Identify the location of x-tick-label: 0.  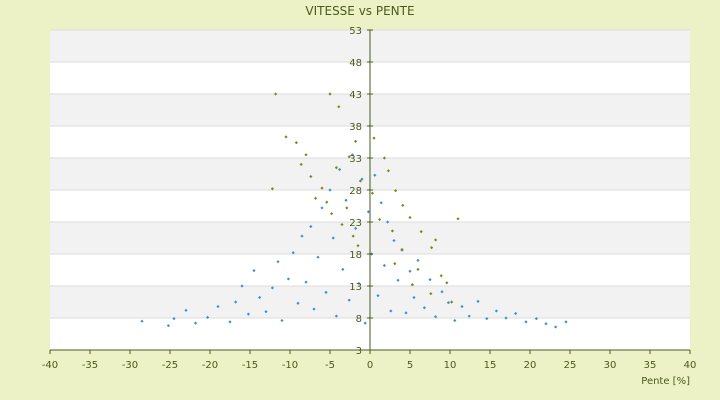
(370, 365).